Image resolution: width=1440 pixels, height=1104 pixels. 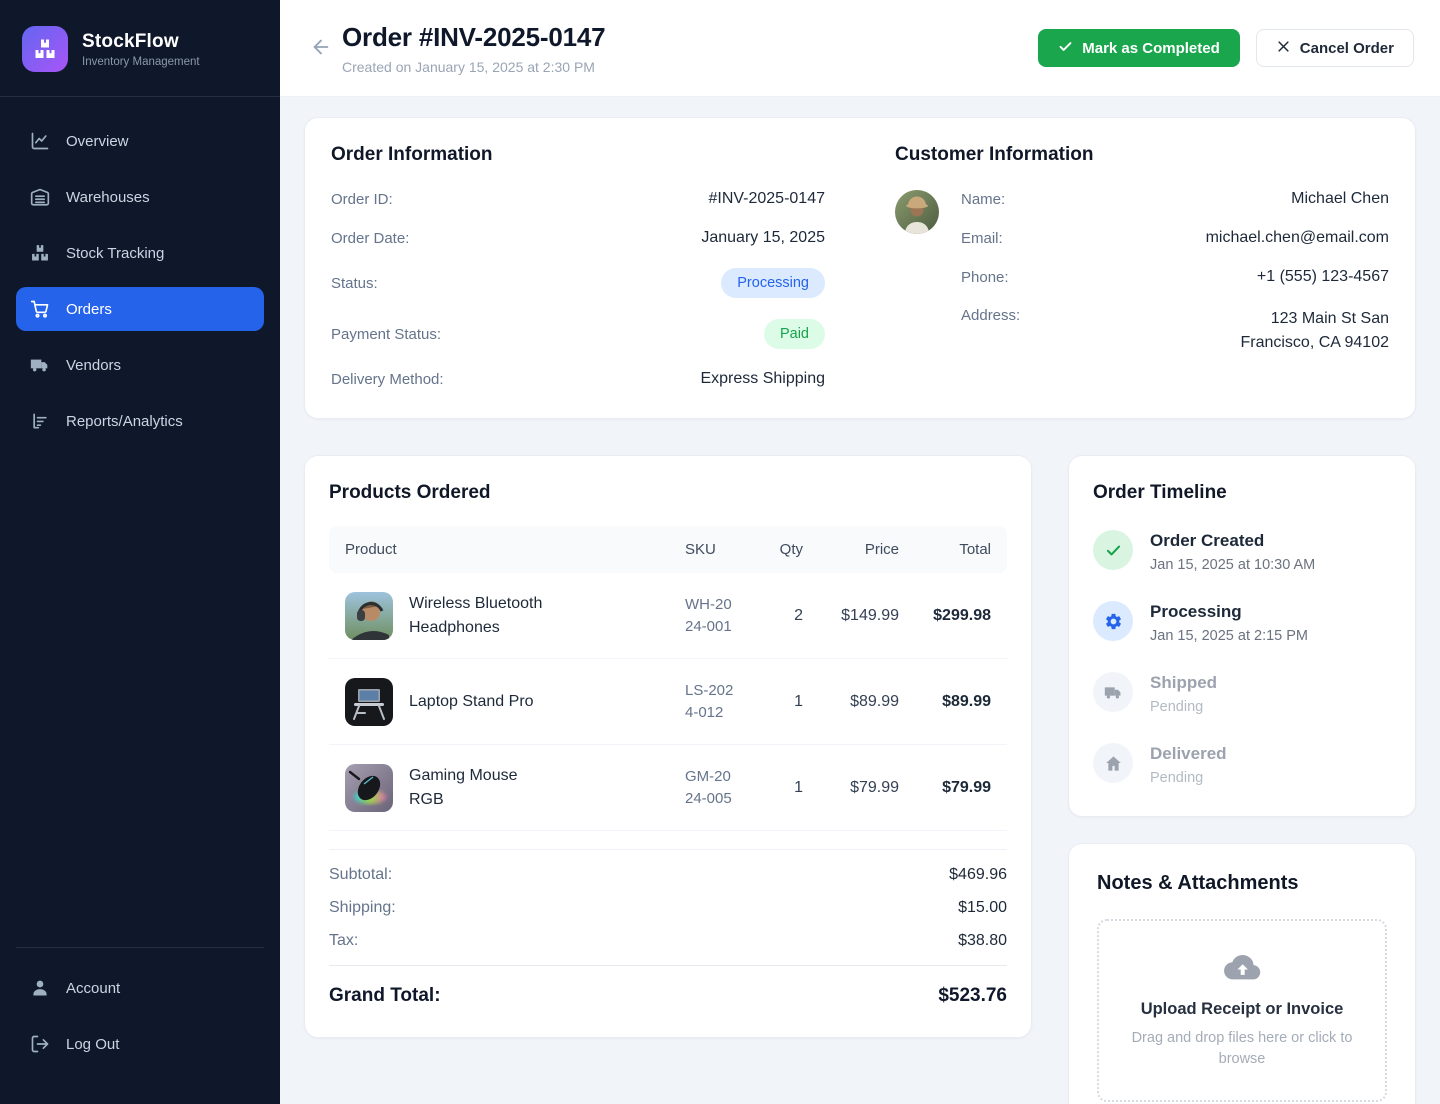 I want to click on sidebar-item-label: Log Out, so click(x=93, y=1044).